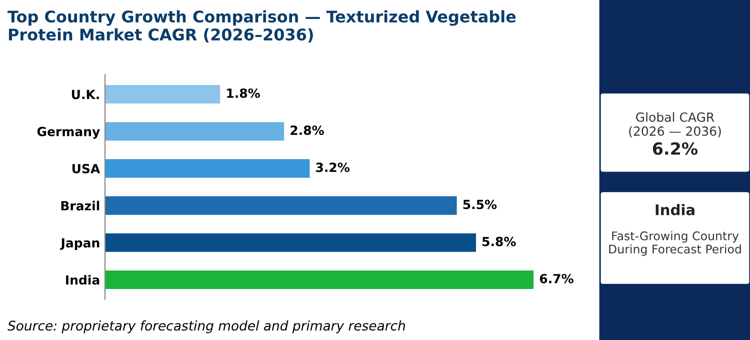 The height and width of the screenshot is (340, 750). I want to click on data-label: 2.8%, so click(307, 130).